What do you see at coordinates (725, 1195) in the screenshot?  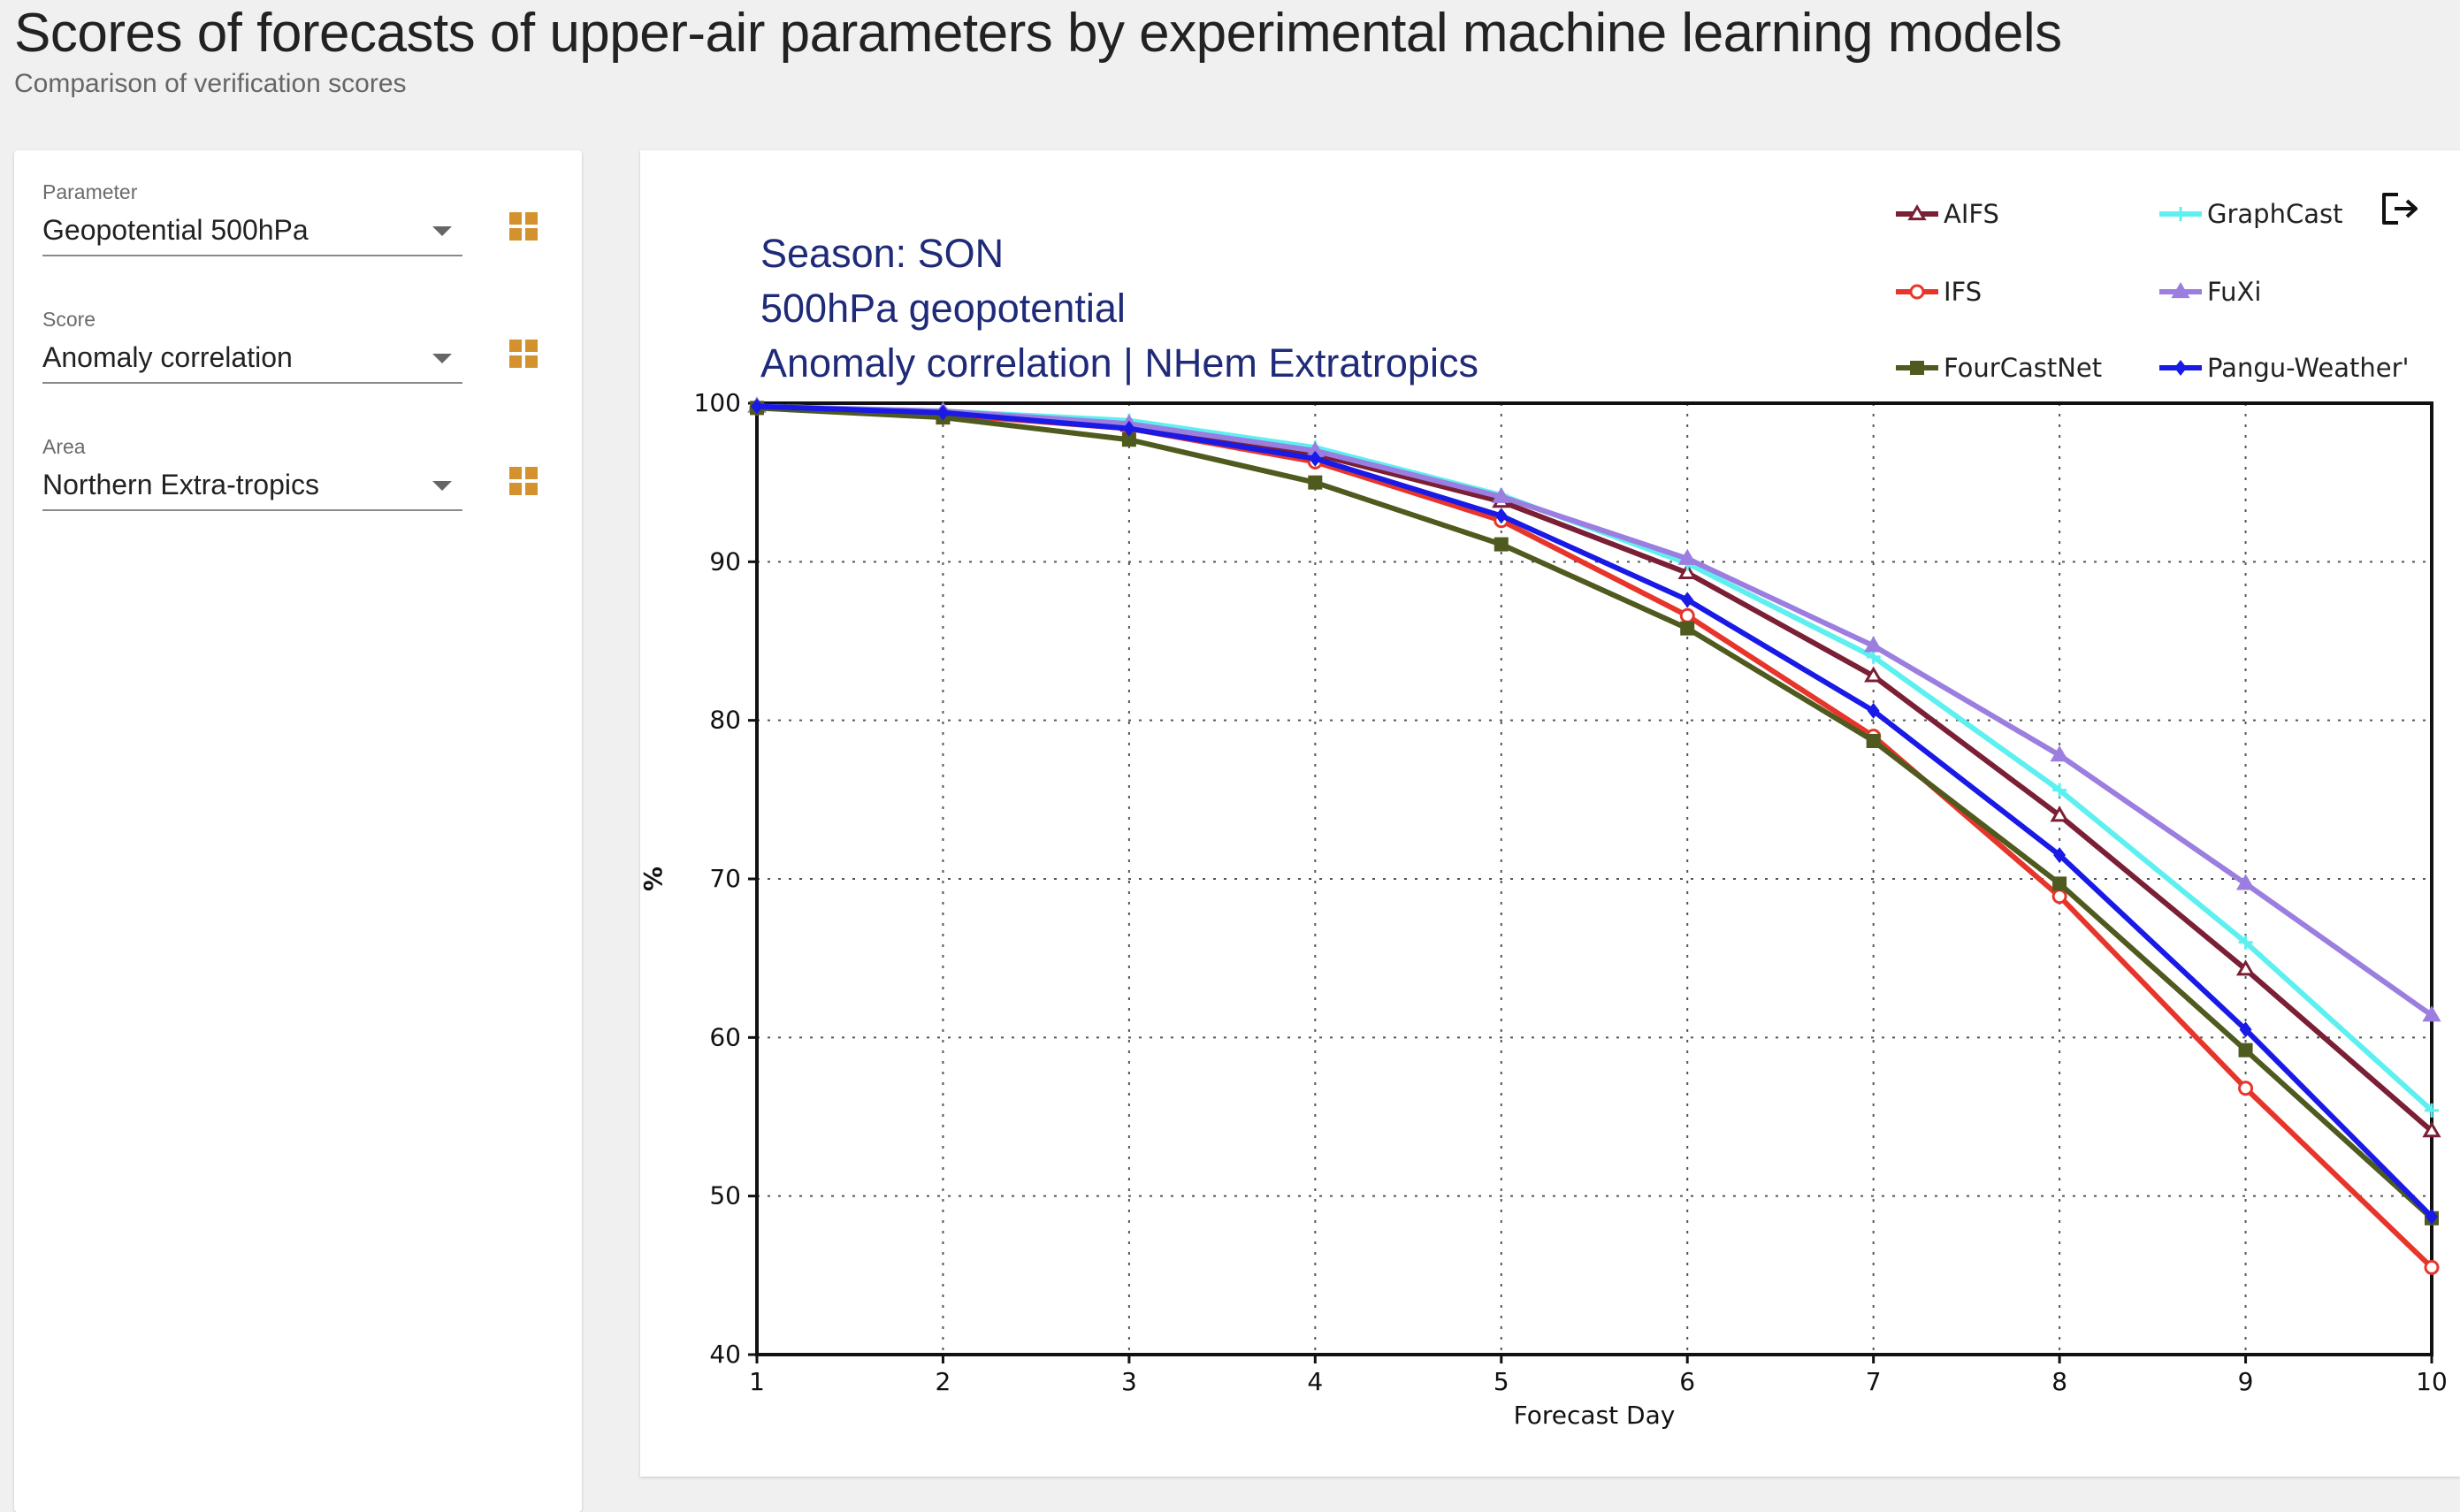 I see `y-tick-label: 50` at bounding box center [725, 1195].